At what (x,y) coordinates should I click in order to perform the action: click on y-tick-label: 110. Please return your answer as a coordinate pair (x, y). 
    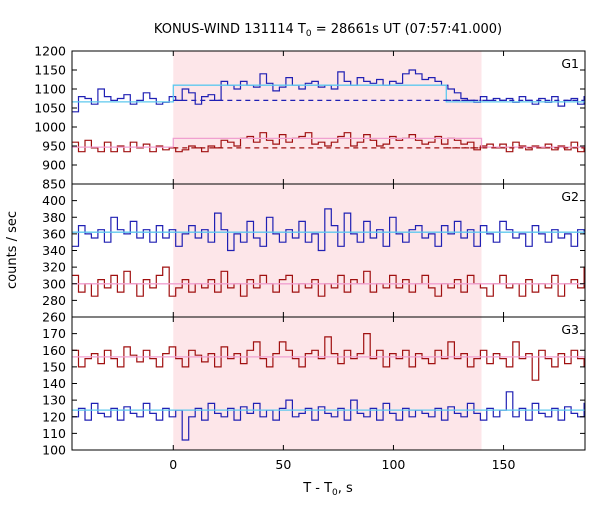
    Looking at the image, I should click on (54, 433).